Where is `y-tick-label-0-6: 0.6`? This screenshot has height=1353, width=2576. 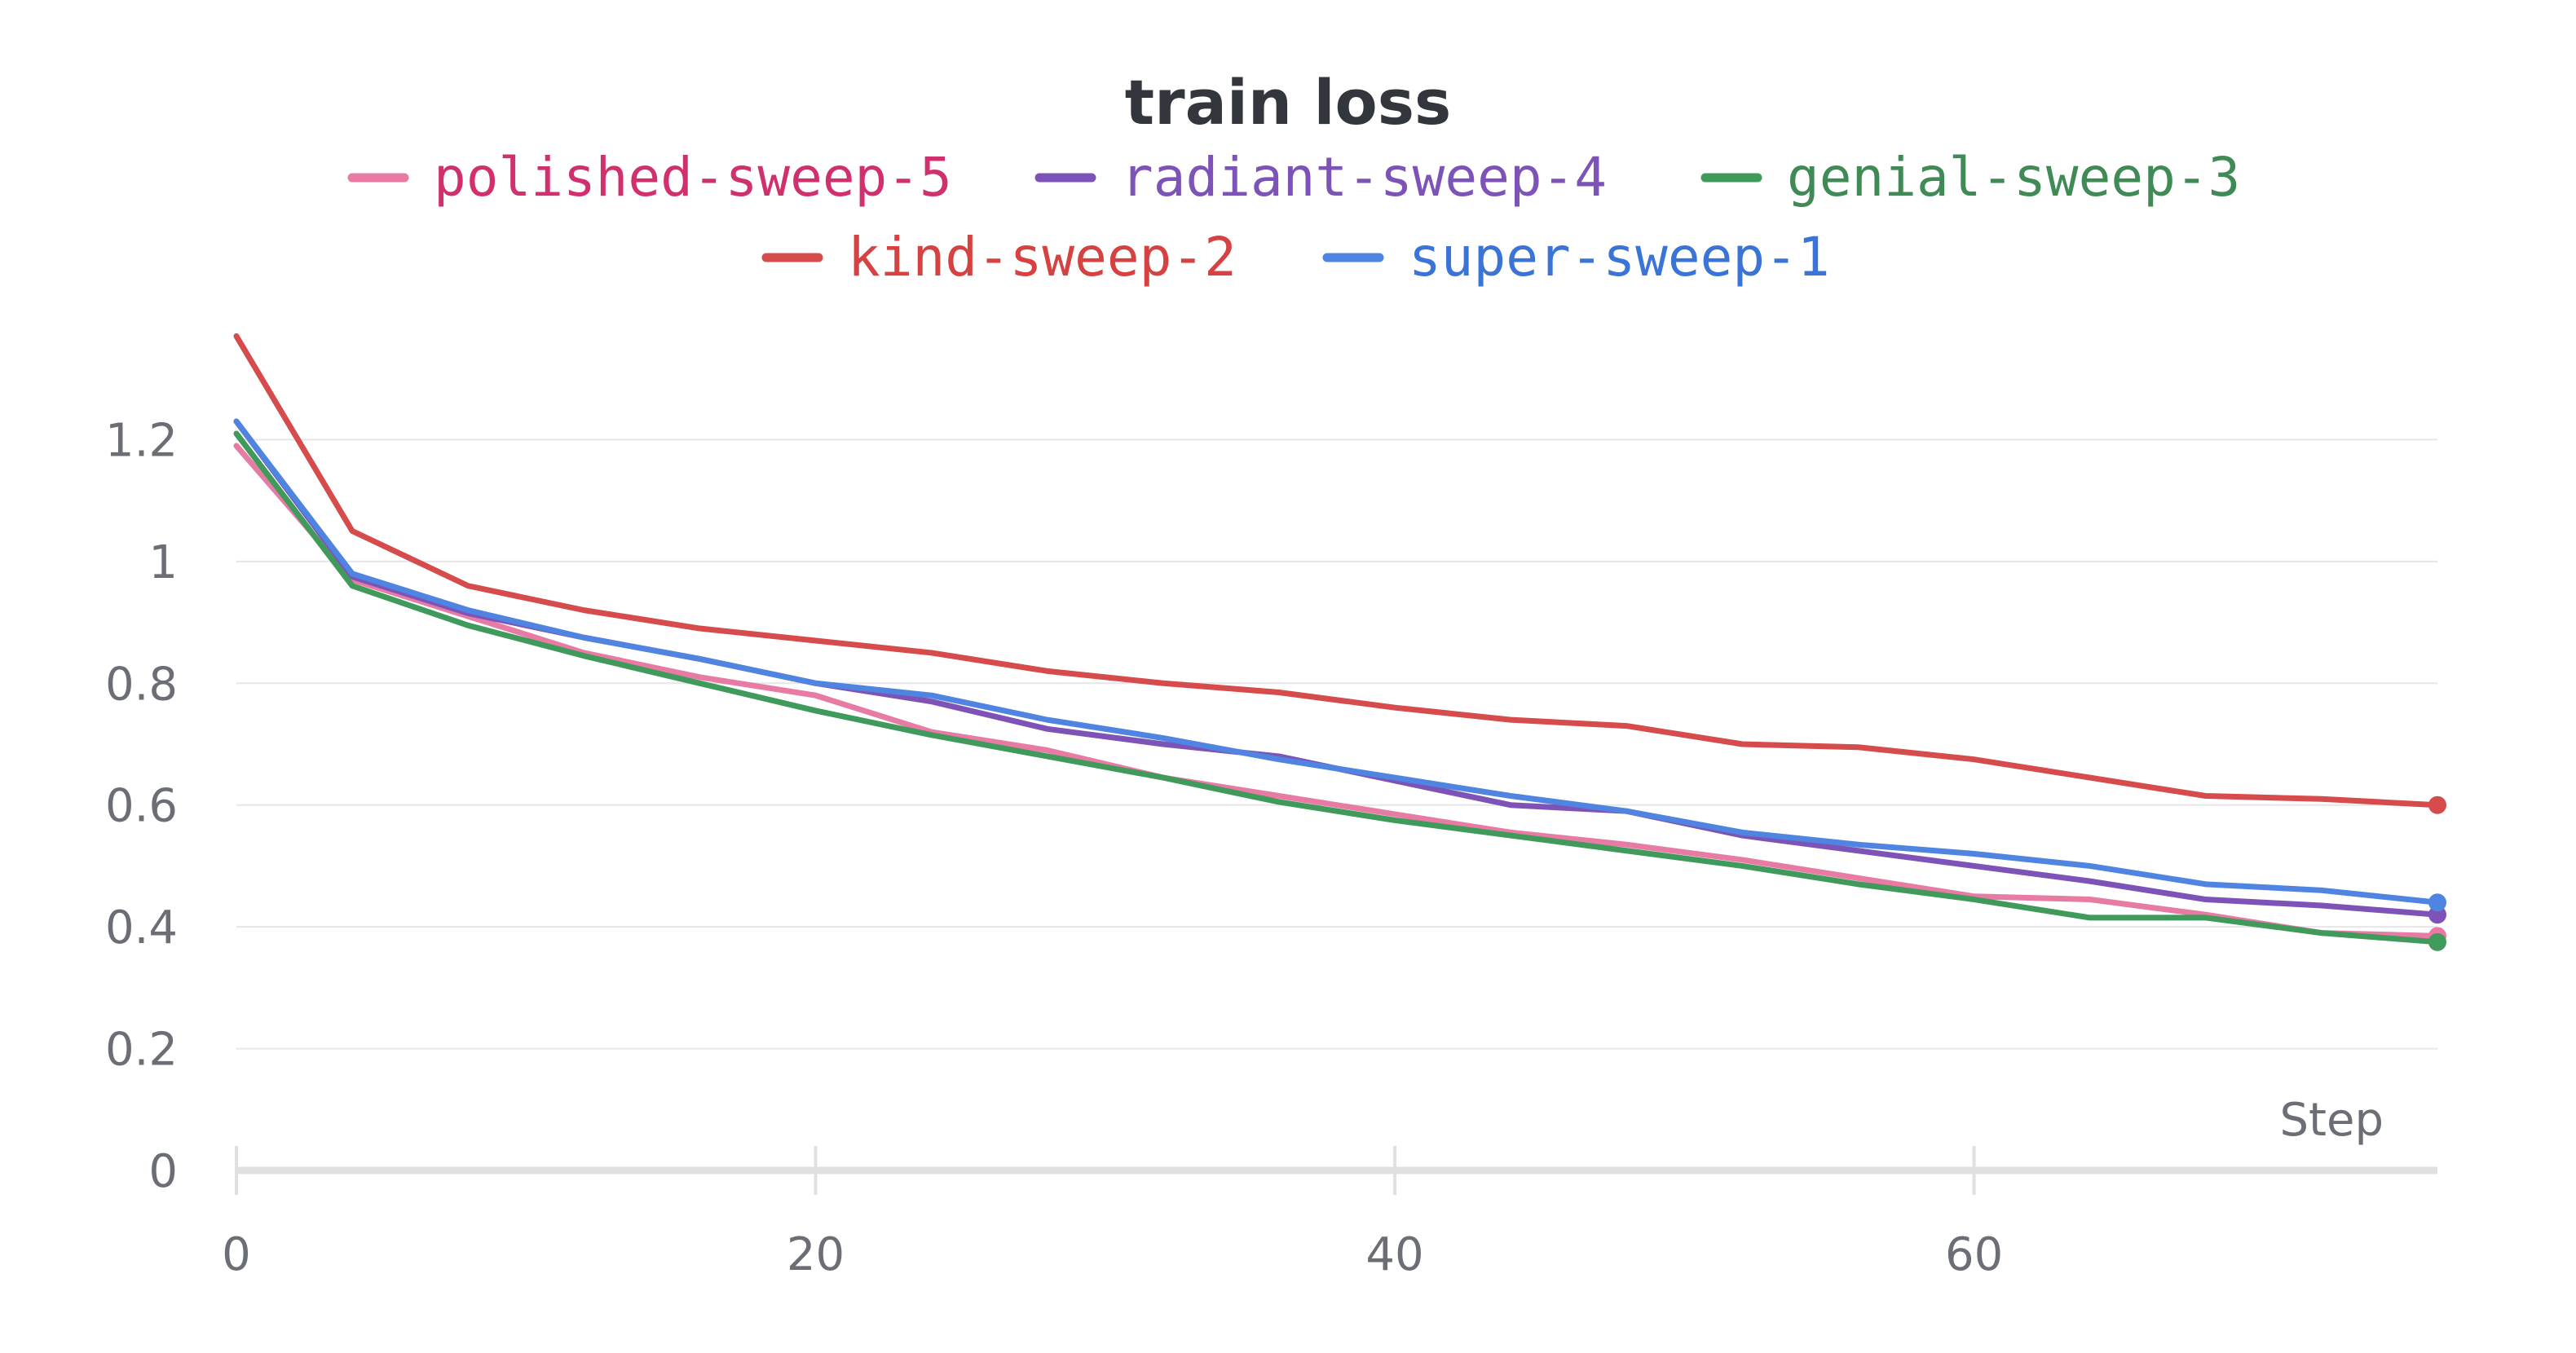
y-tick-label-0-6: 0.6 is located at coordinates (141, 806).